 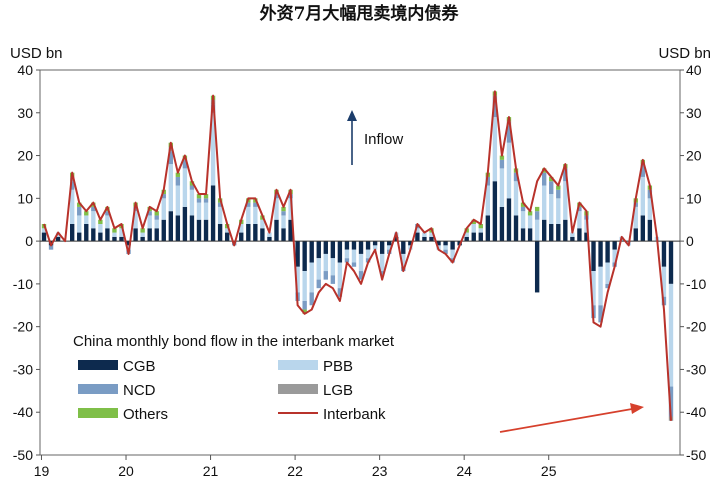 I want to click on y-tick-label-right: 0, so click(x=690, y=241).